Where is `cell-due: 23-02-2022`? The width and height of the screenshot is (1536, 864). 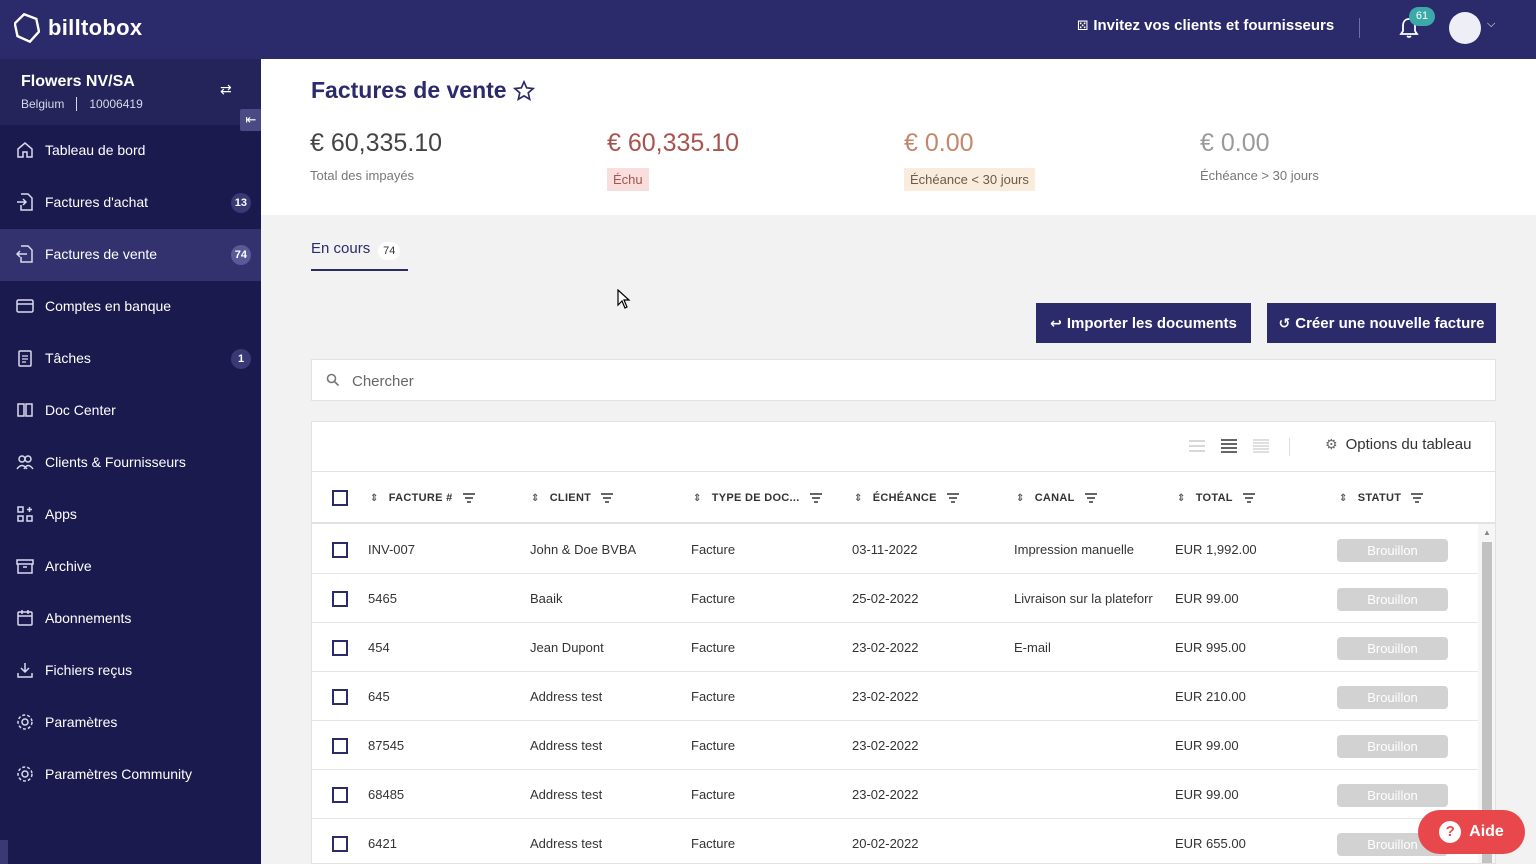 cell-due: 23-02-2022 is located at coordinates (885, 647).